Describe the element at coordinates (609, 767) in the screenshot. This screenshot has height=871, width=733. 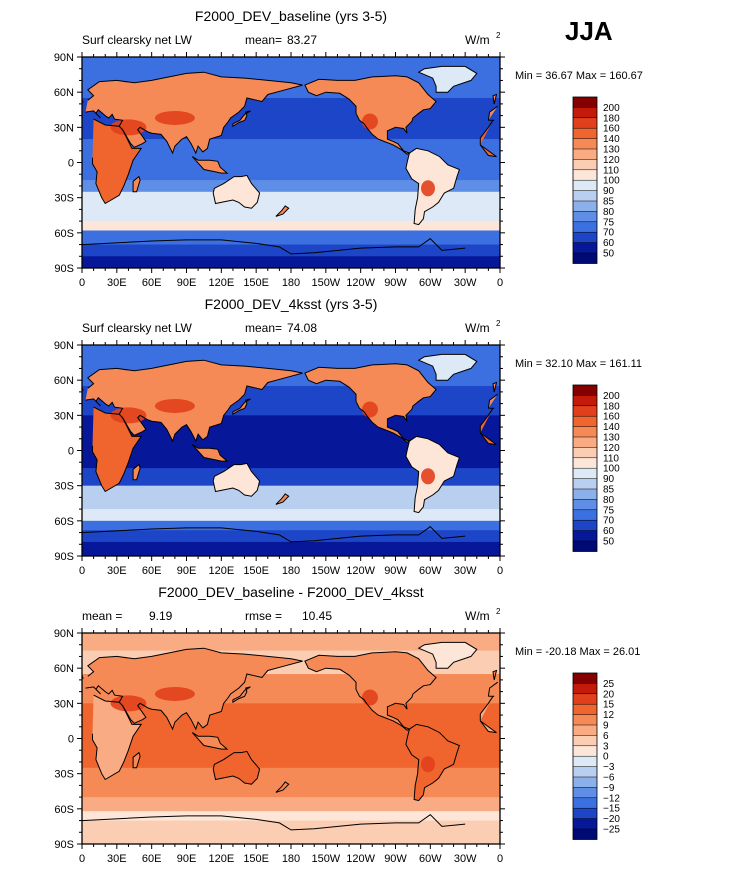
I see `colorbar-label: −3` at that location.